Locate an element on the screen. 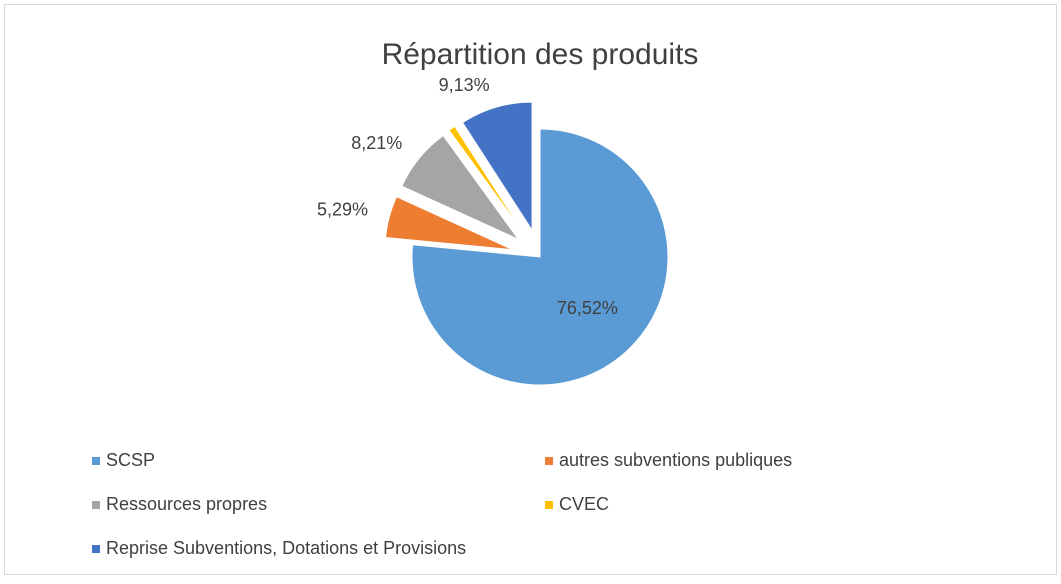 This screenshot has width=1061, height=584. data-label: 8,21% is located at coordinates (376, 143).